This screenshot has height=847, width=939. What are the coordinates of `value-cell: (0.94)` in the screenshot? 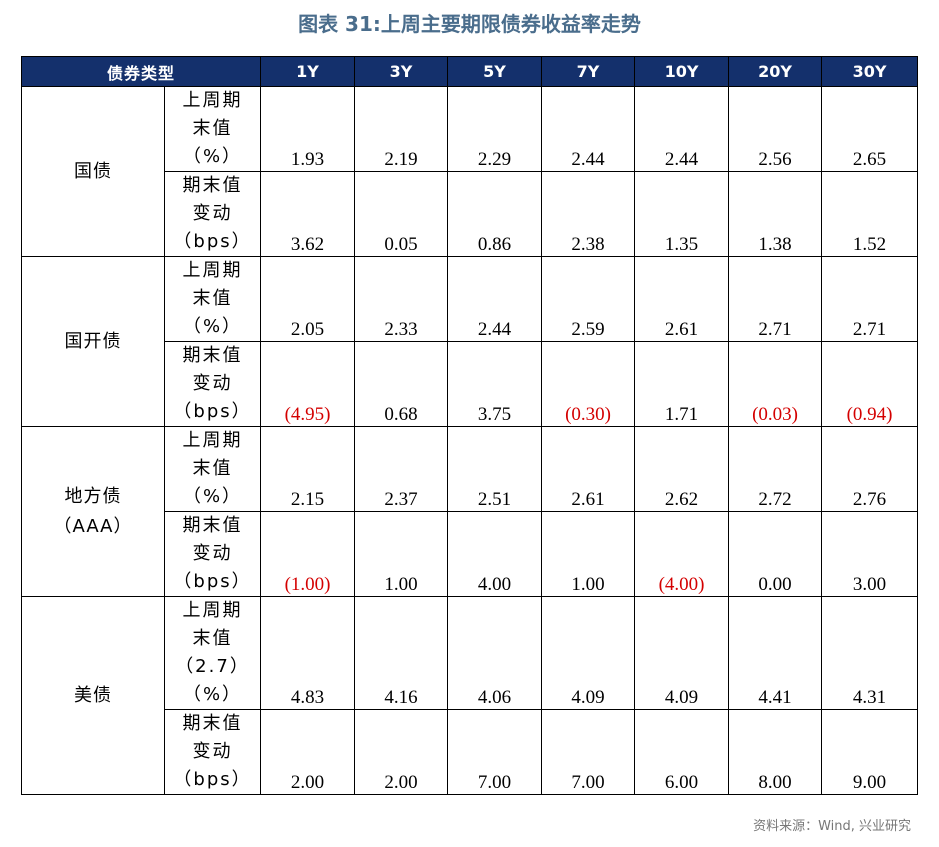 It's located at (870, 384).